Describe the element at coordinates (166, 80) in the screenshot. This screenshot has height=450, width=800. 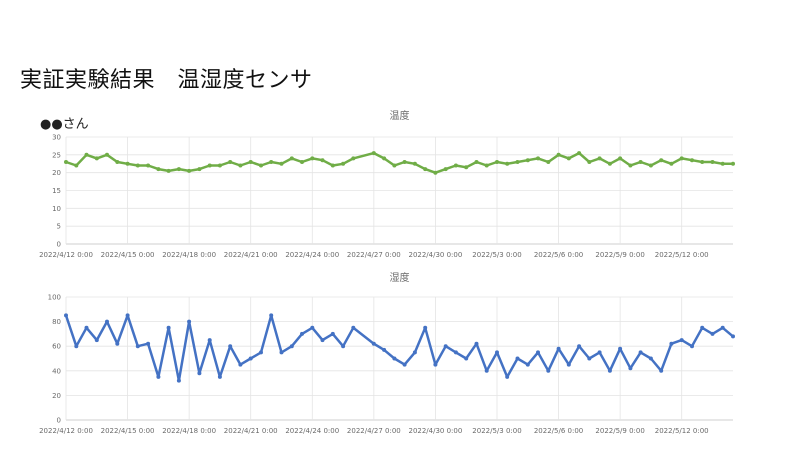
I see `slide-title: 実証実験結果 温湿度センサ` at that location.